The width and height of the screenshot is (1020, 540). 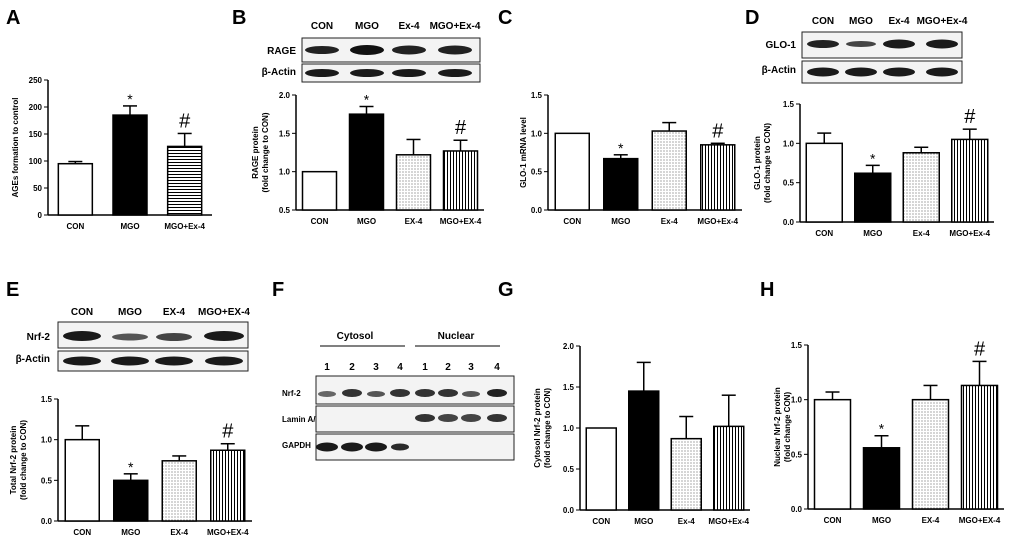 I want to click on y-axis-label: GLO-1 protein, so click(x=757, y=163).